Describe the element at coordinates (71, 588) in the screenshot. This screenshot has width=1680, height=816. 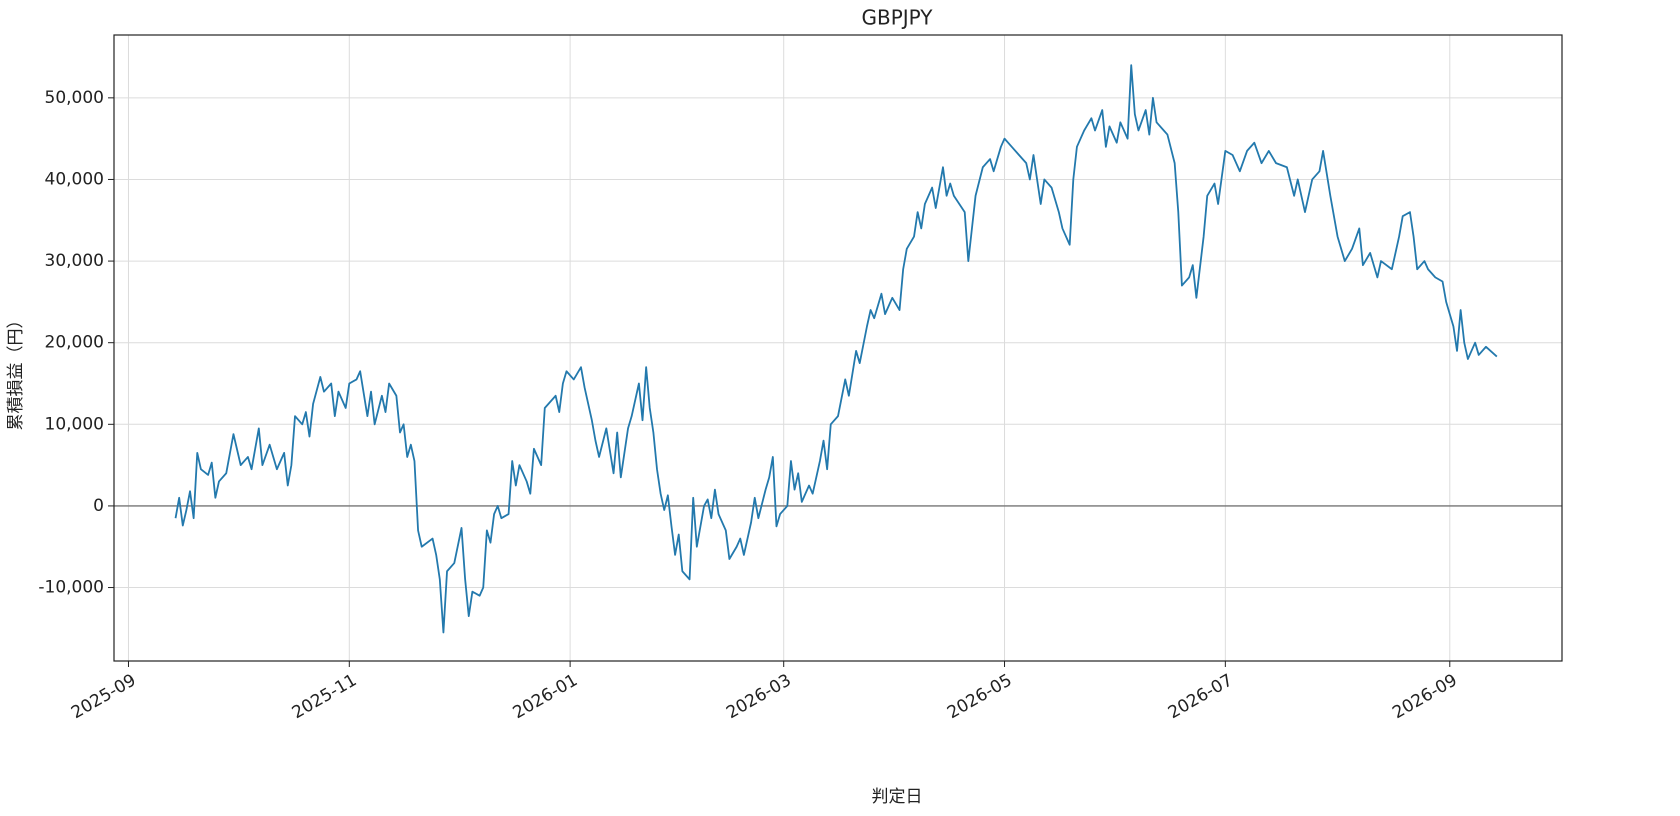
I see `y-tick-label: -10,000` at that location.